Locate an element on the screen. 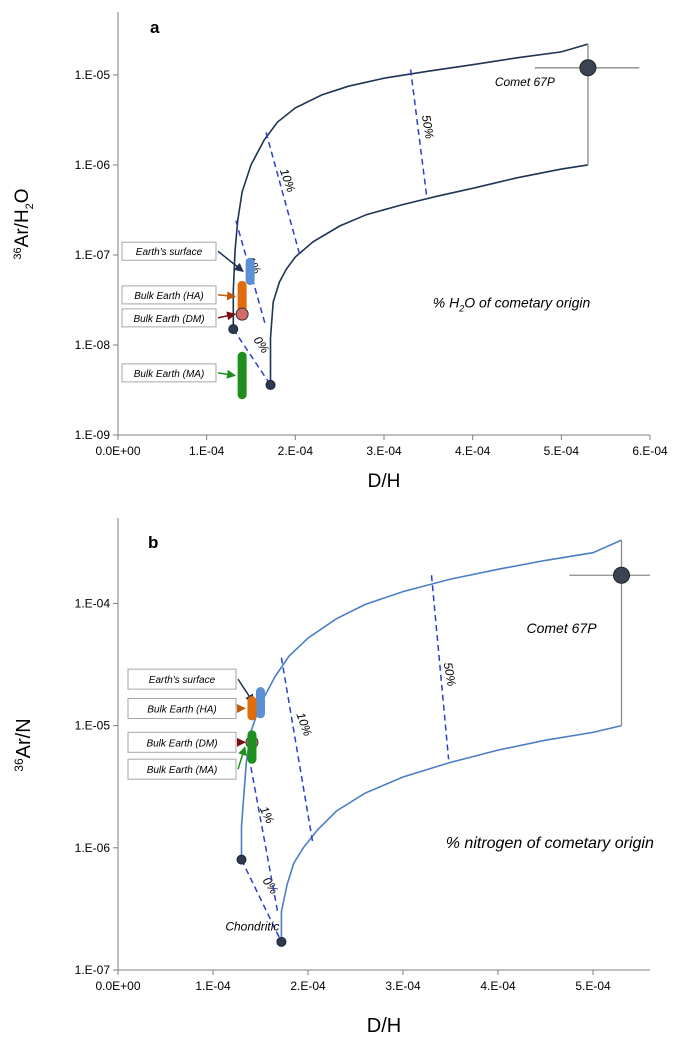 The image size is (686, 1038). y-axis-title-main: Ar/H is located at coordinates (22, 228).